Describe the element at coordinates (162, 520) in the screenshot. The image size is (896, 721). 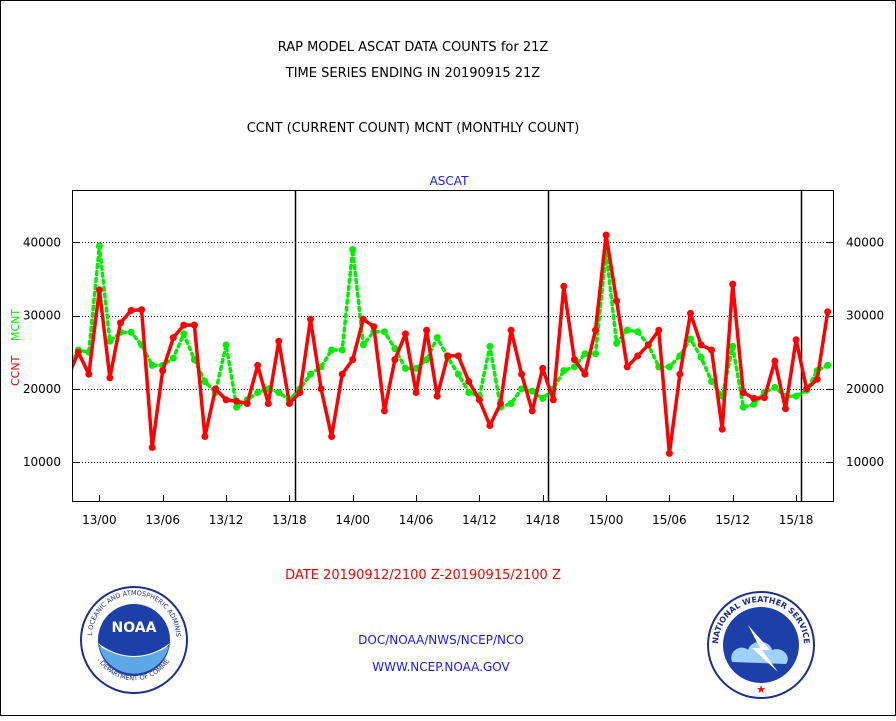
I see `x-tick-label: 13/06` at that location.